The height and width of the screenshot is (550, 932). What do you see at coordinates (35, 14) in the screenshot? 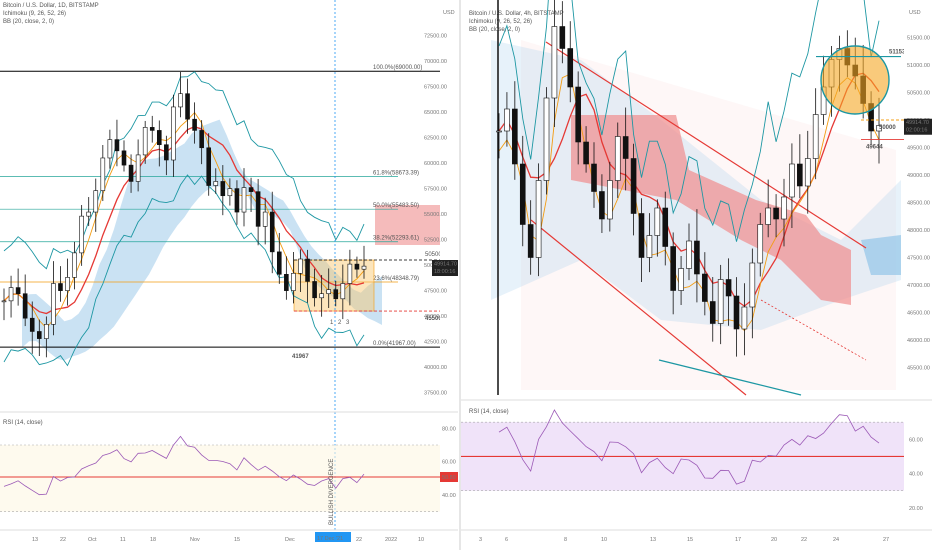
I see `left-ichimoku-label: Ichimoku (9, 26, 52, 26)` at bounding box center [35, 14].